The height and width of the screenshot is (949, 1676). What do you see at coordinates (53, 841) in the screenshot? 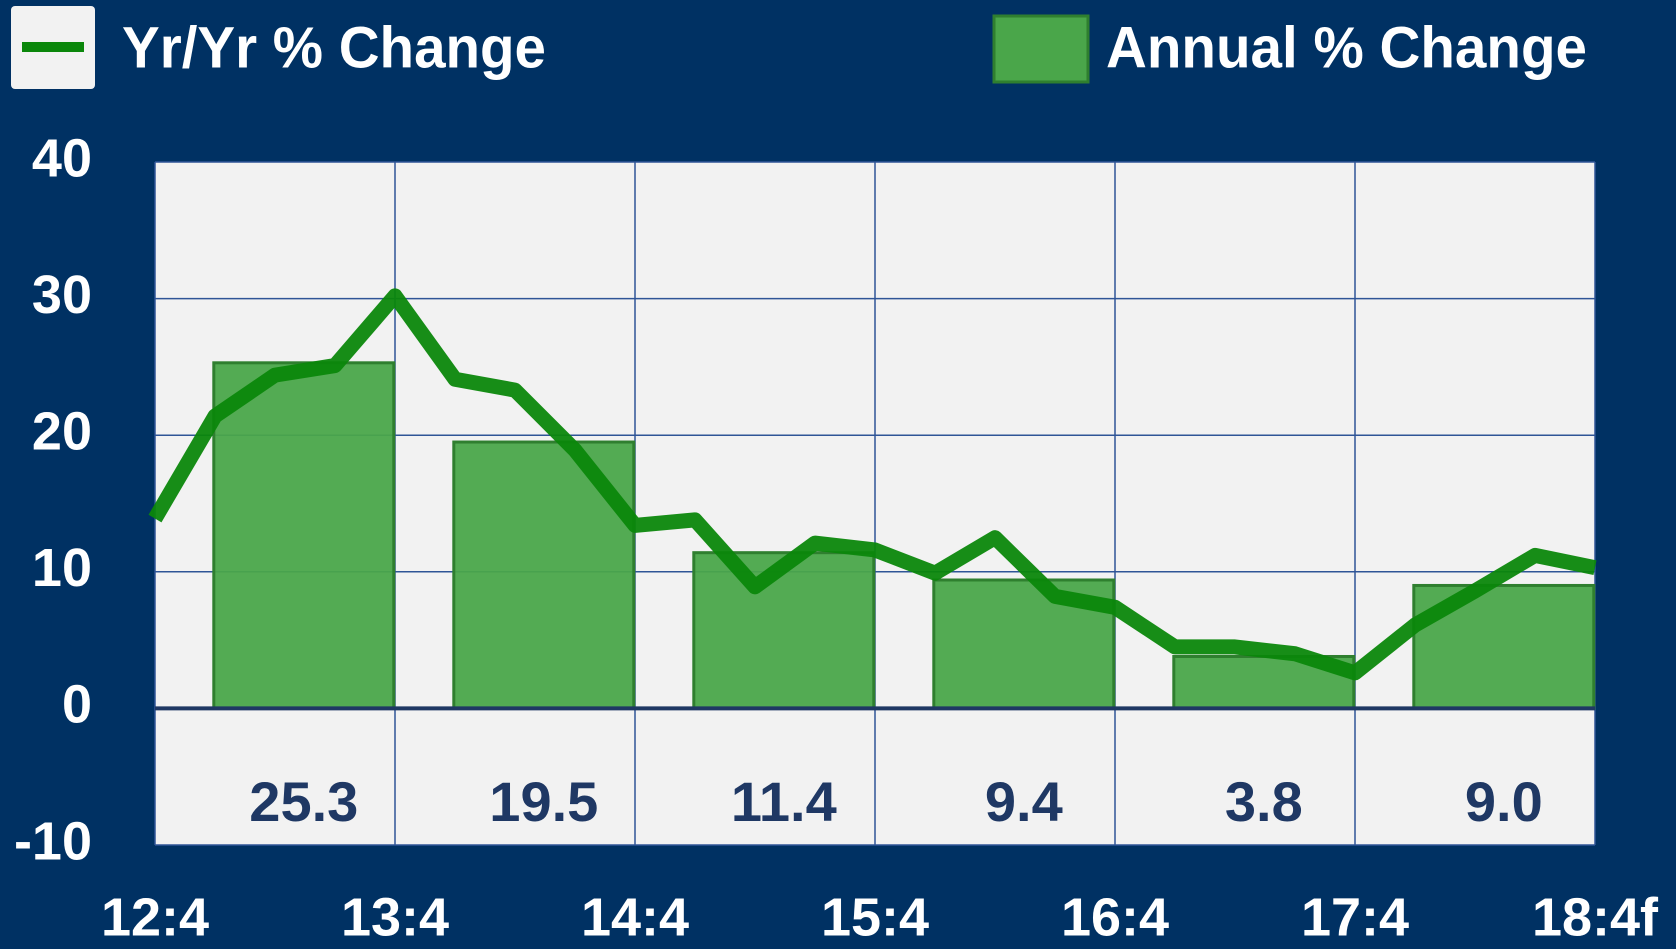
I see `y-tick-label: -10` at bounding box center [53, 841].